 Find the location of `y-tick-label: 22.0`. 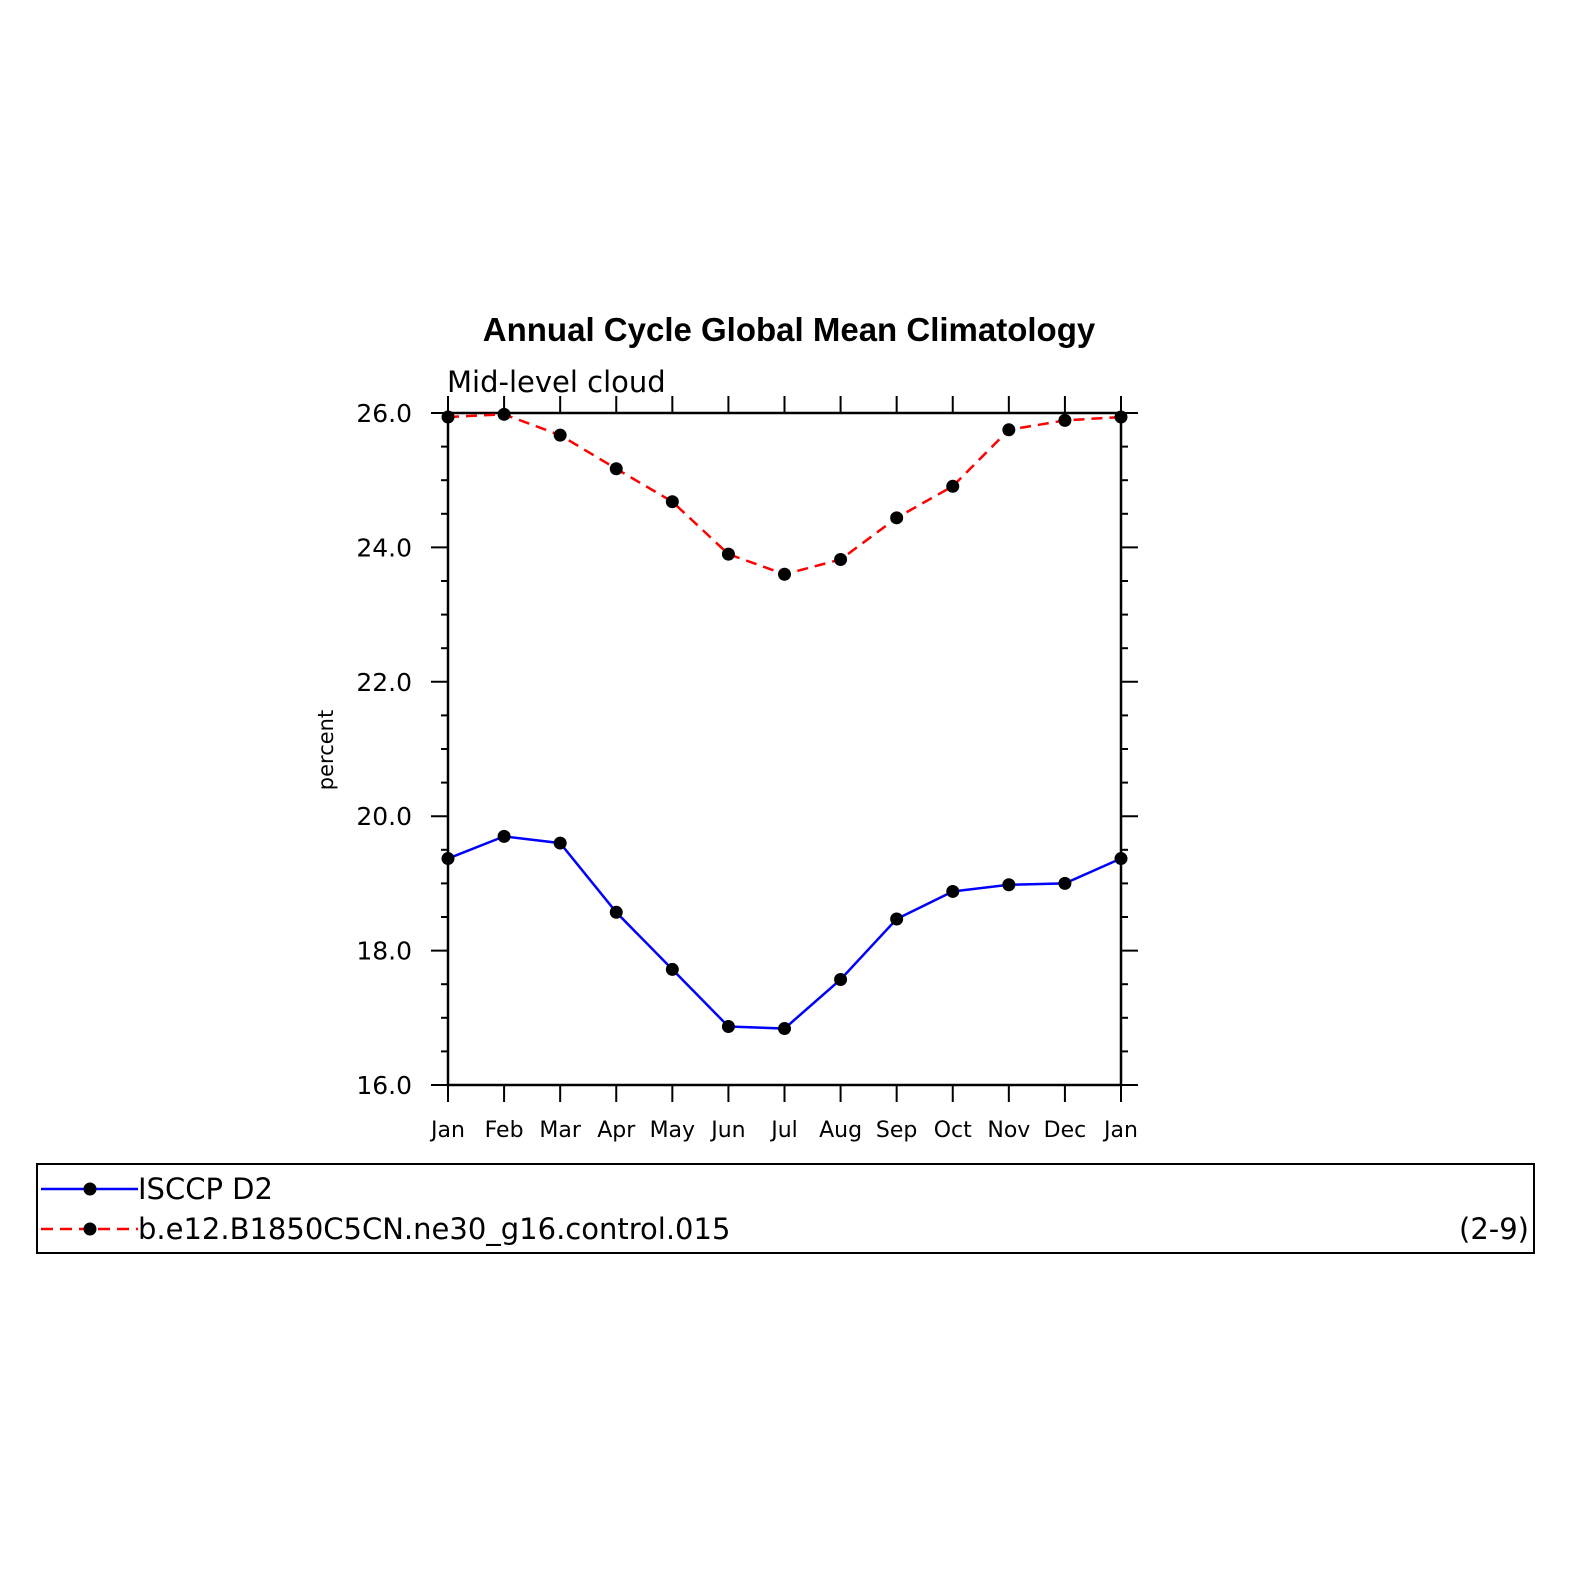

y-tick-label: 22.0 is located at coordinates (384, 682).